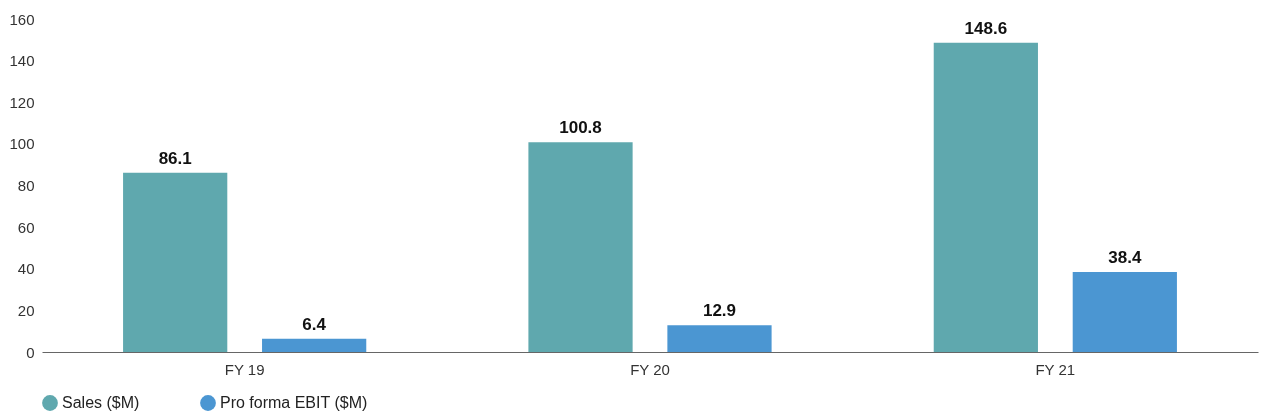 The image size is (1264, 415). Describe the element at coordinates (175, 158) in the screenshot. I see `data-label: 86.1` at that location.